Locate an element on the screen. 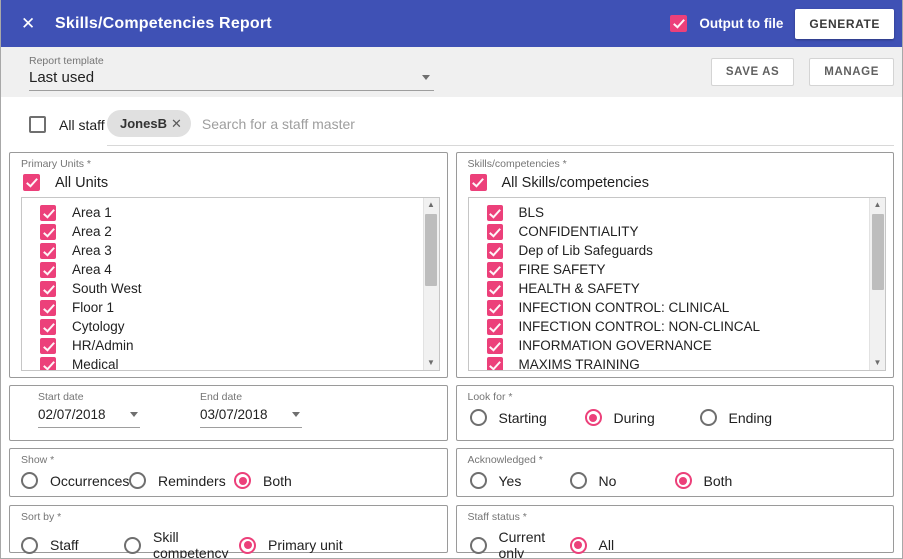  start-date-select: Start date 02/07/2018 is located at coordinates (89, 409).